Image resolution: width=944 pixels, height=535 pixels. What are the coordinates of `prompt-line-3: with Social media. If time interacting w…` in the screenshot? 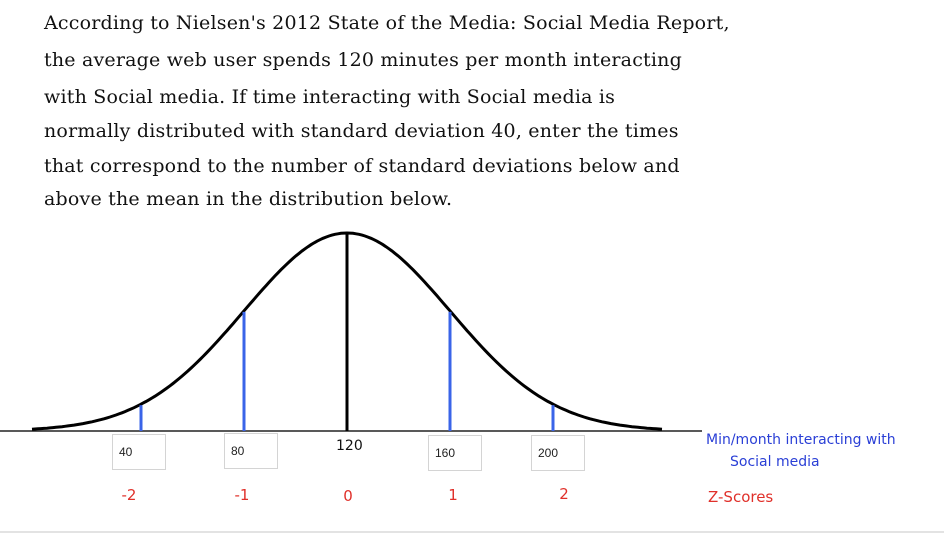 It's located at (330, 97).